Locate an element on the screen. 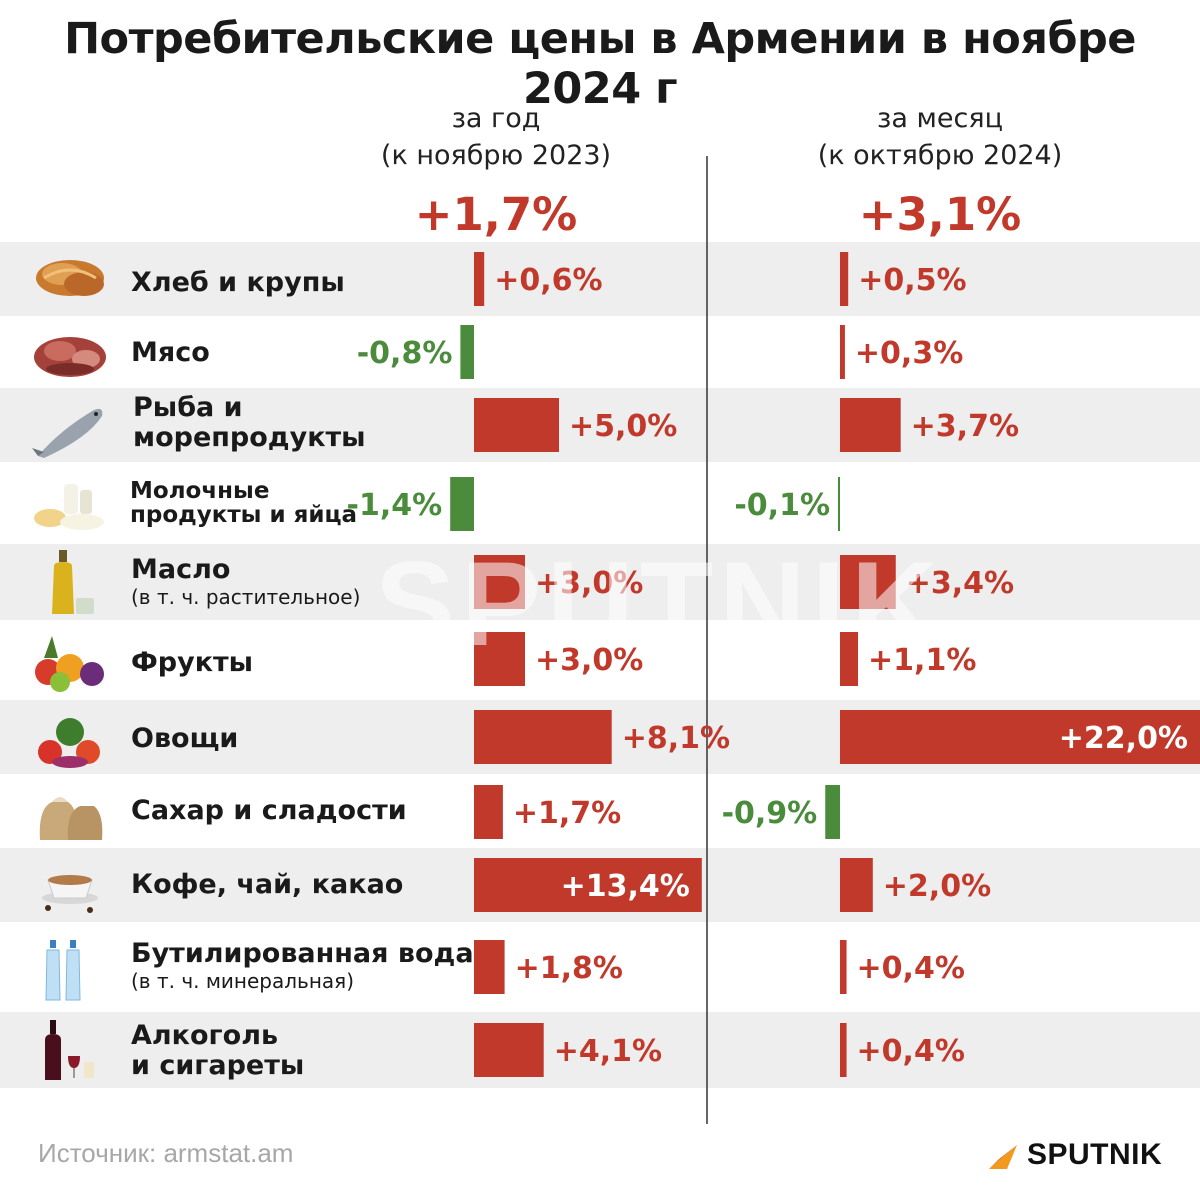 The height and width of the screenshot is (1200, 1200). row-label-dairy-line2: продукты и яйца is located at coordinates (244, 515).